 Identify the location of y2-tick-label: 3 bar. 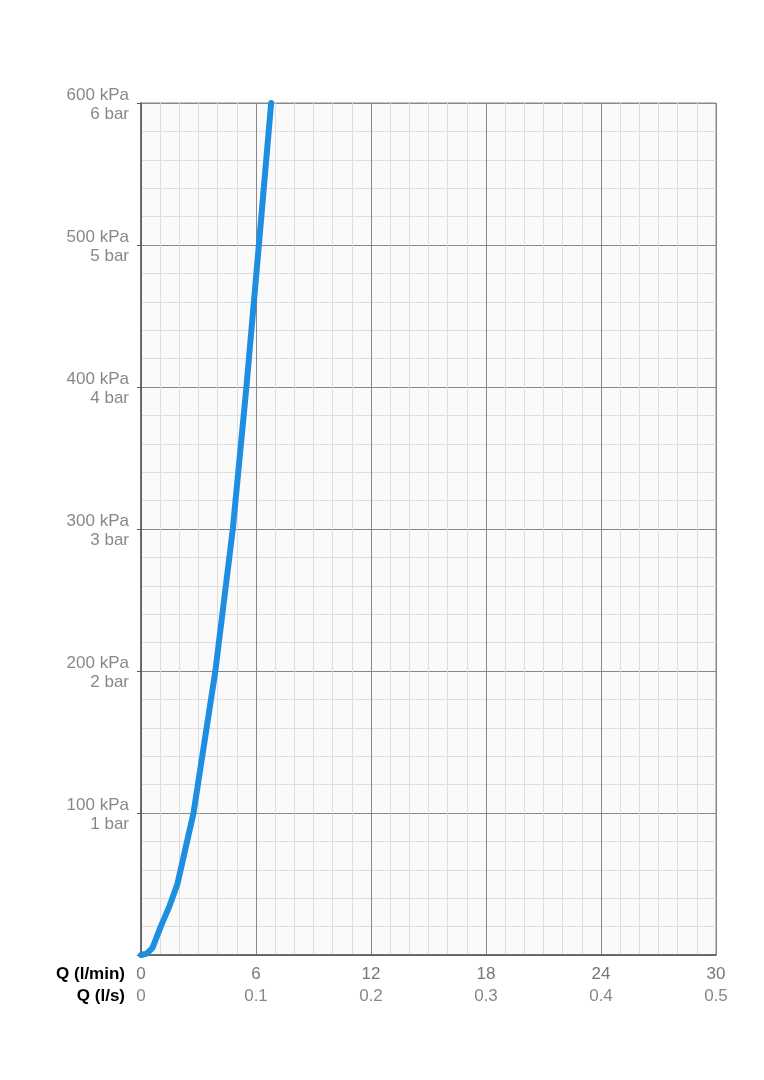
(110, 539).